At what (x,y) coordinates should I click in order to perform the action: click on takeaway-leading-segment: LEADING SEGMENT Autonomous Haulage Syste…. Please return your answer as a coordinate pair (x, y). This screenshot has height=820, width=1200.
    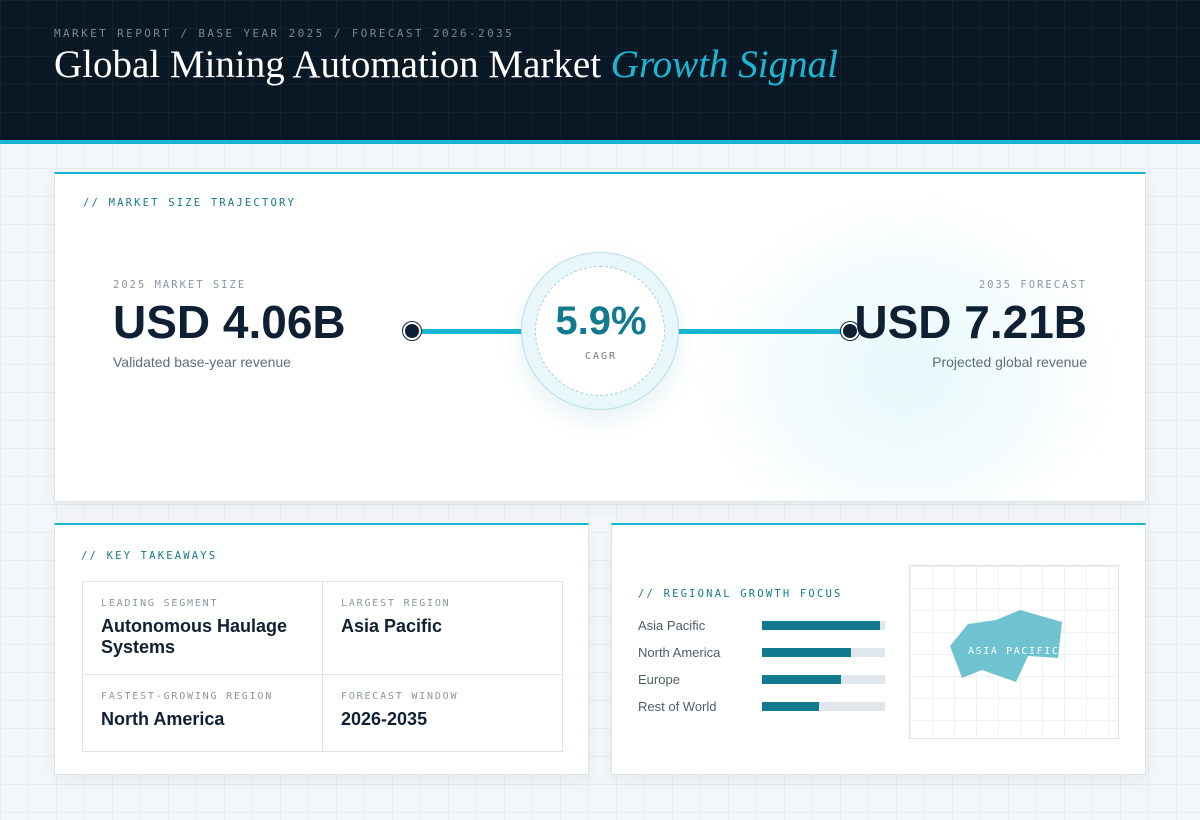
    Looking at the image, I should click on (203, 628).